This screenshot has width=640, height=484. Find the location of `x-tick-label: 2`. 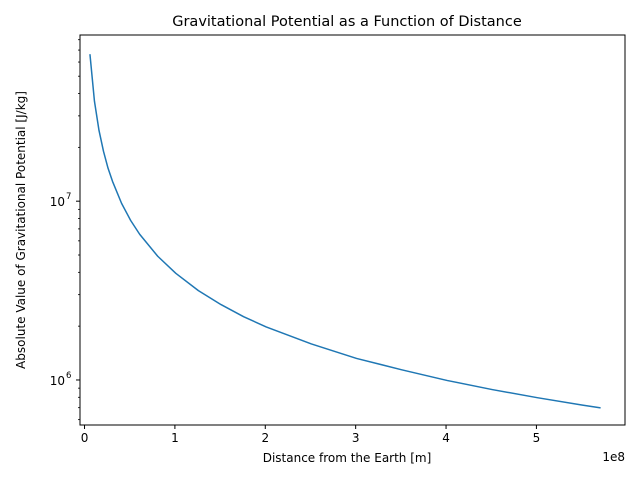

x-tick-label: 2 is located at coordinates (265, 438).